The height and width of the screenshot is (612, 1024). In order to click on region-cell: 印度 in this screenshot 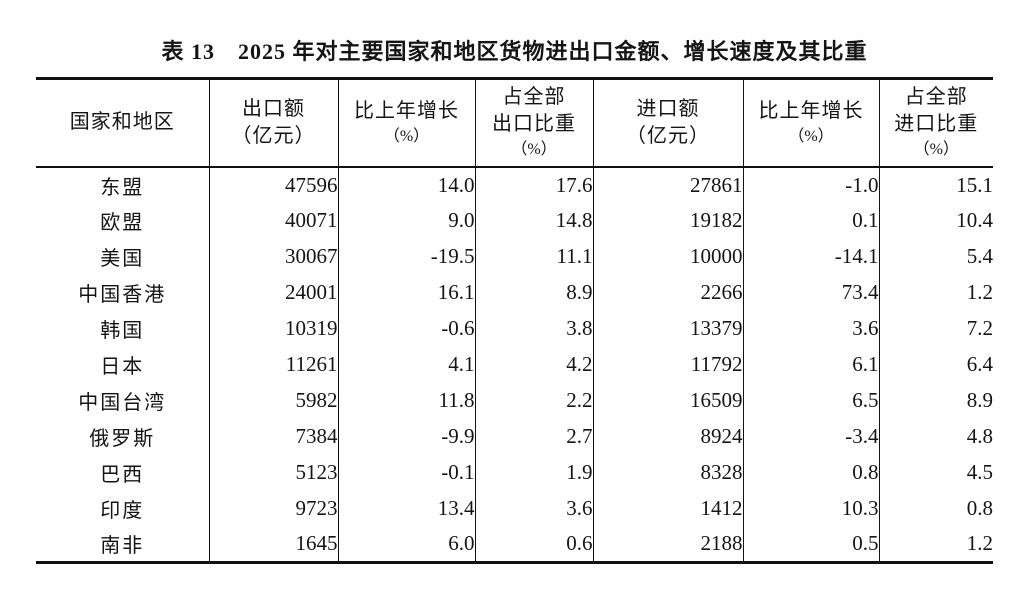, I will do `click(122, 511)`.